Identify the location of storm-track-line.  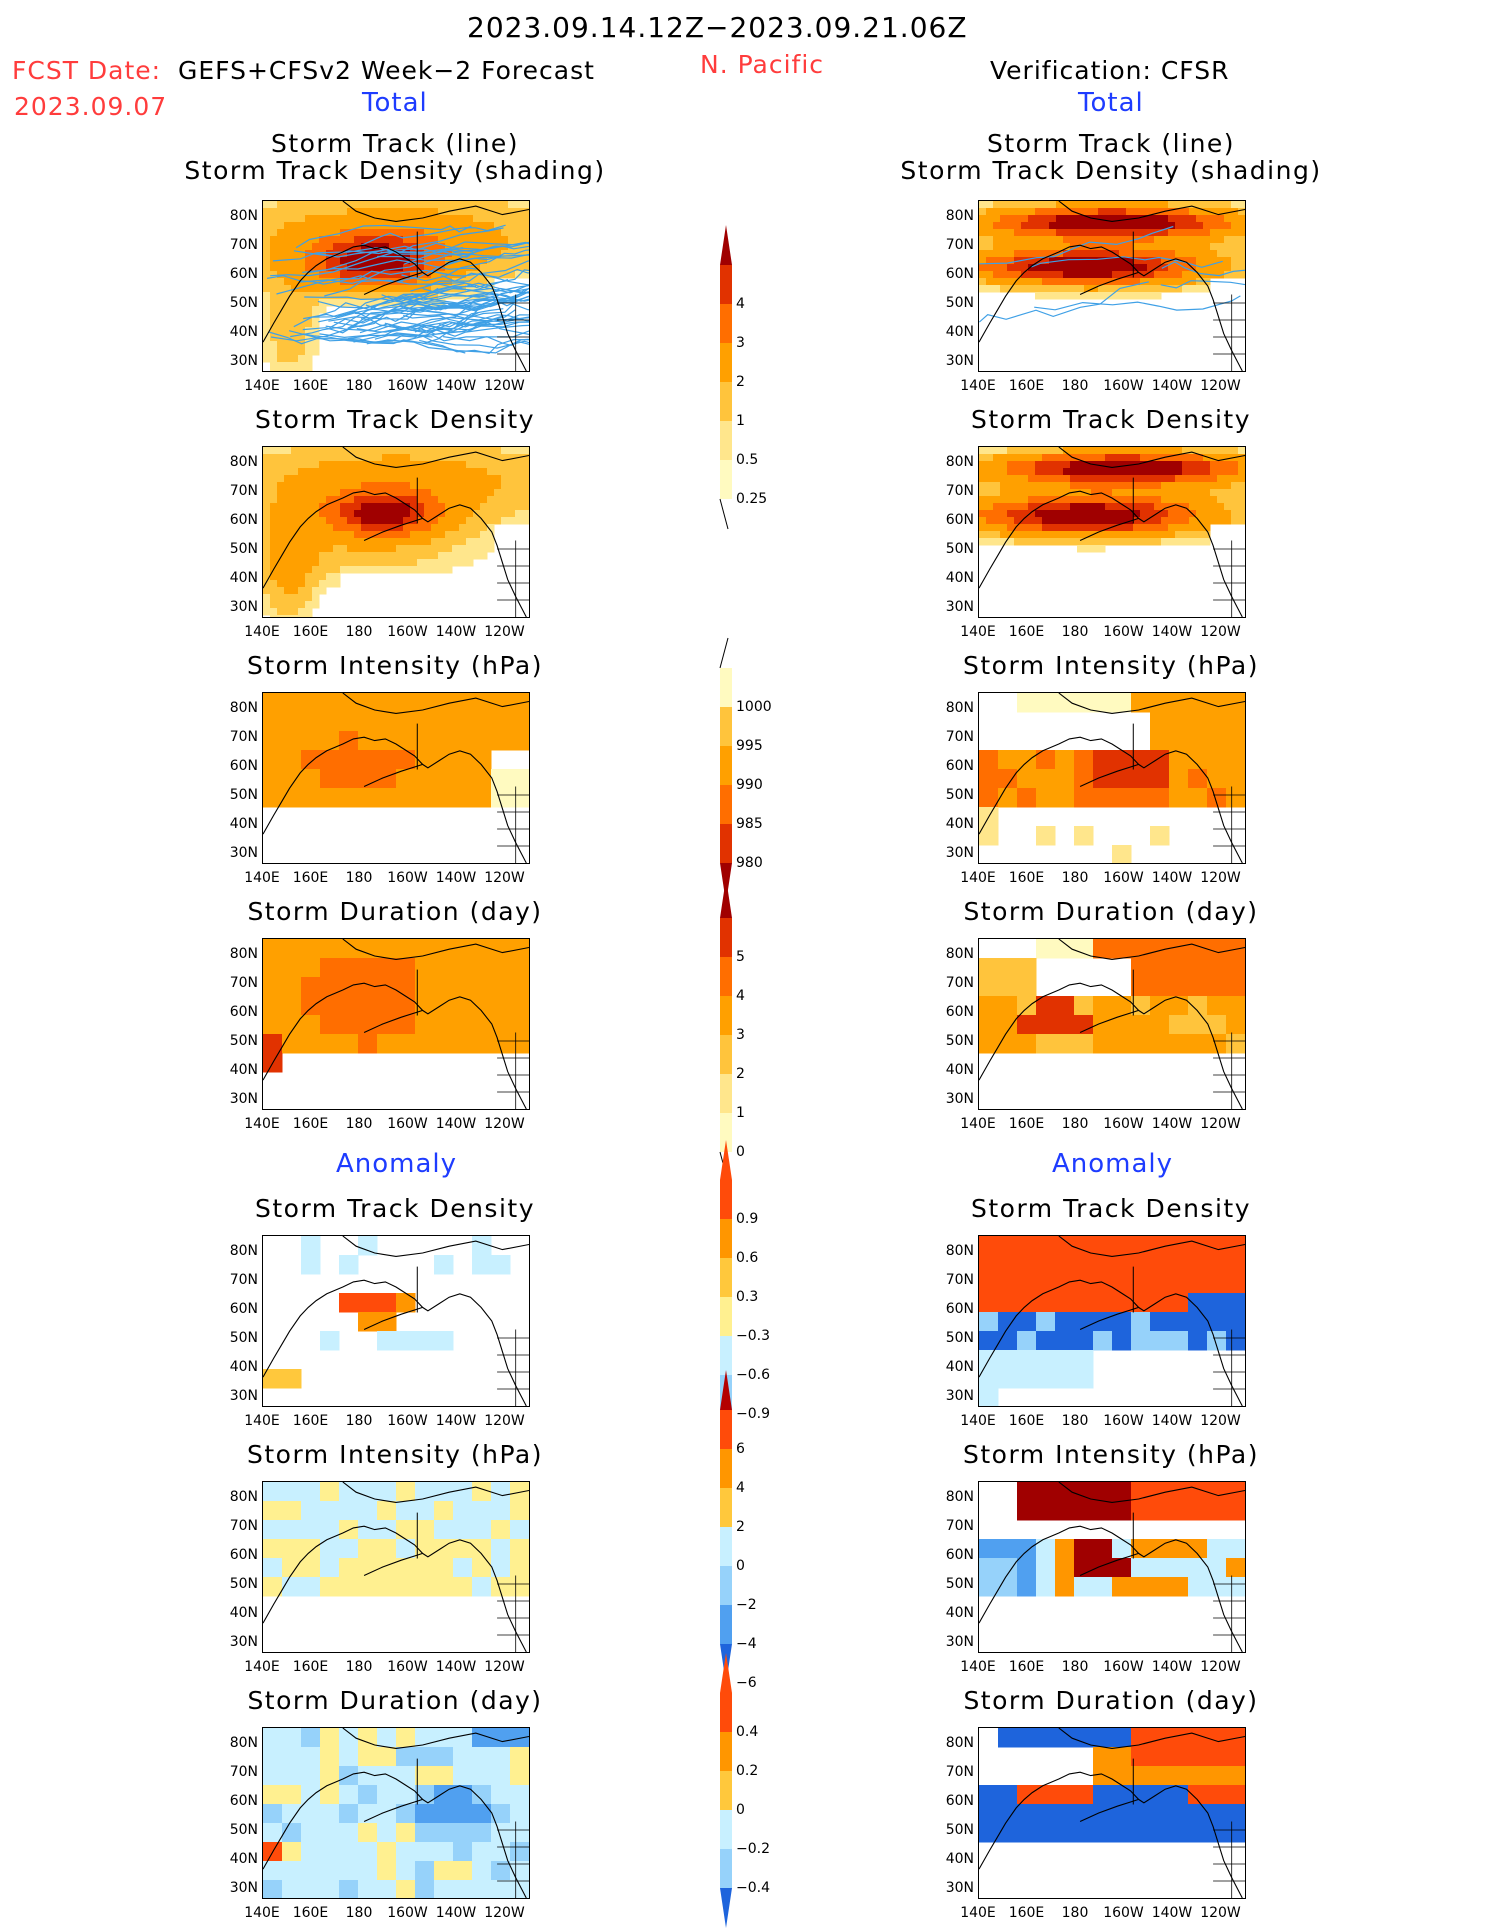
(455, 292).